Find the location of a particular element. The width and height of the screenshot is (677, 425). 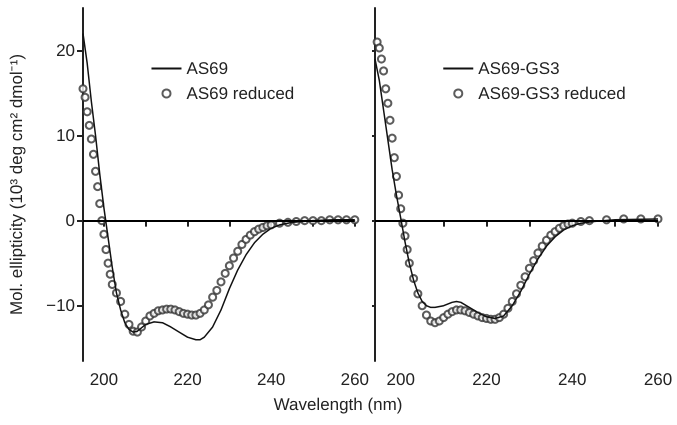

y-tick-label: −10 is located at coordinates (60, 306).